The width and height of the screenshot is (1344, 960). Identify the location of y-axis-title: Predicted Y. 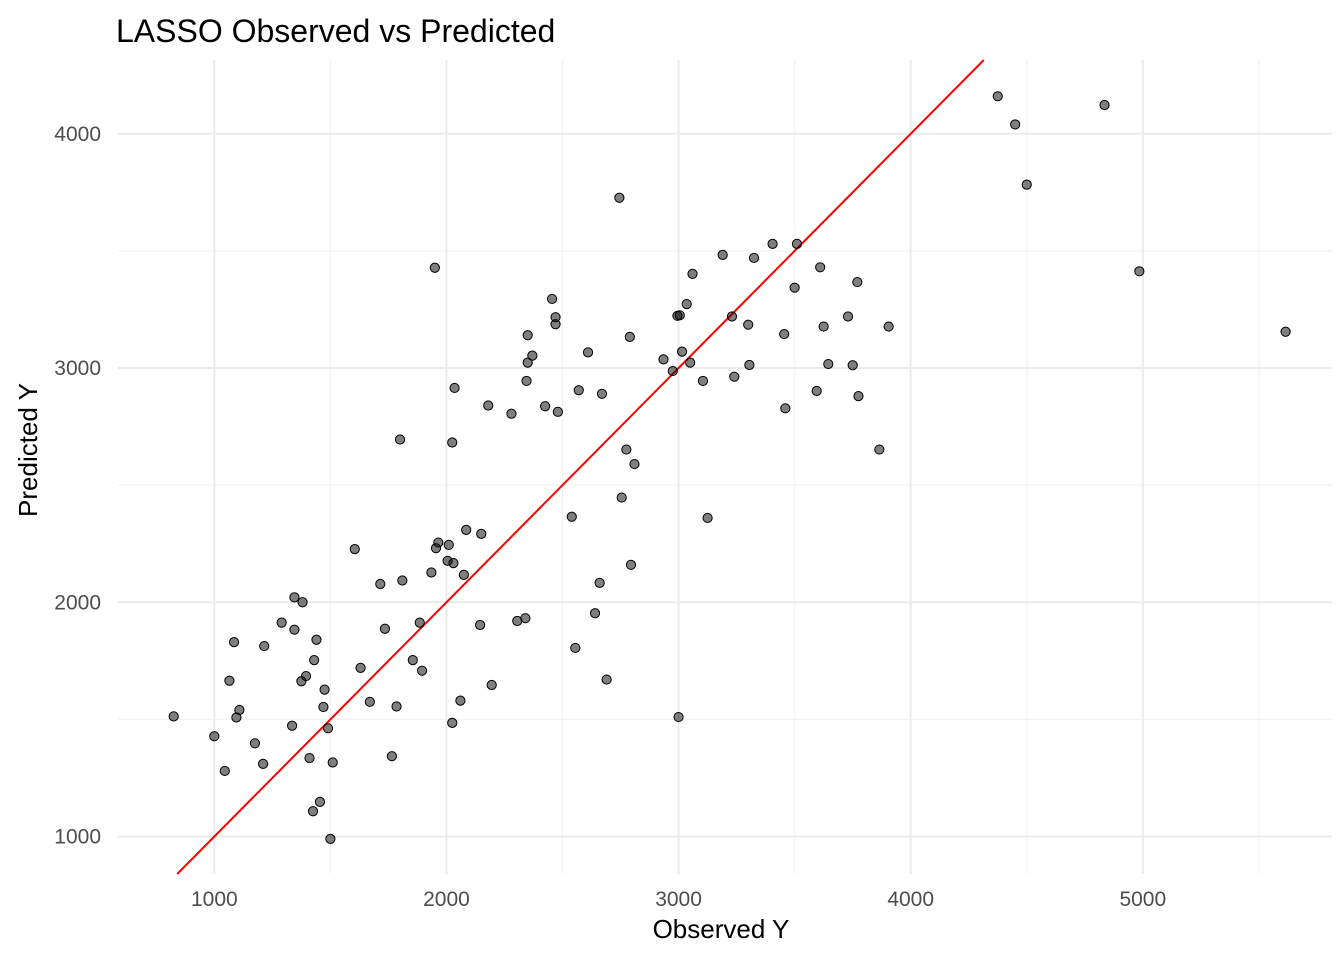
(28, 450).